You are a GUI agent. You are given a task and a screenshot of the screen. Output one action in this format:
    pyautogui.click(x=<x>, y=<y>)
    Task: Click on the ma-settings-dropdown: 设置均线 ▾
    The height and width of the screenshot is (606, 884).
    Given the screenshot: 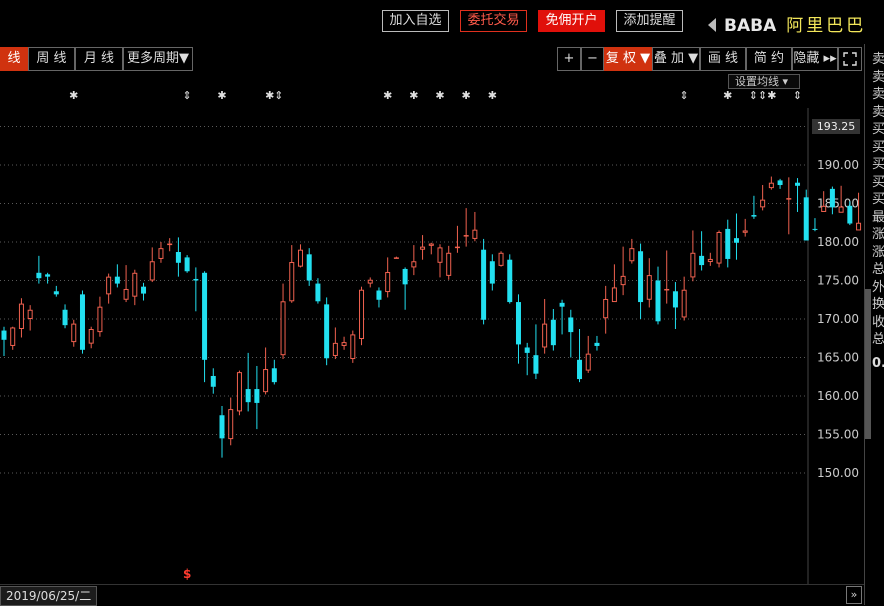 What is the action you would take?
    pyautogui.click(x=764, y=81)
    